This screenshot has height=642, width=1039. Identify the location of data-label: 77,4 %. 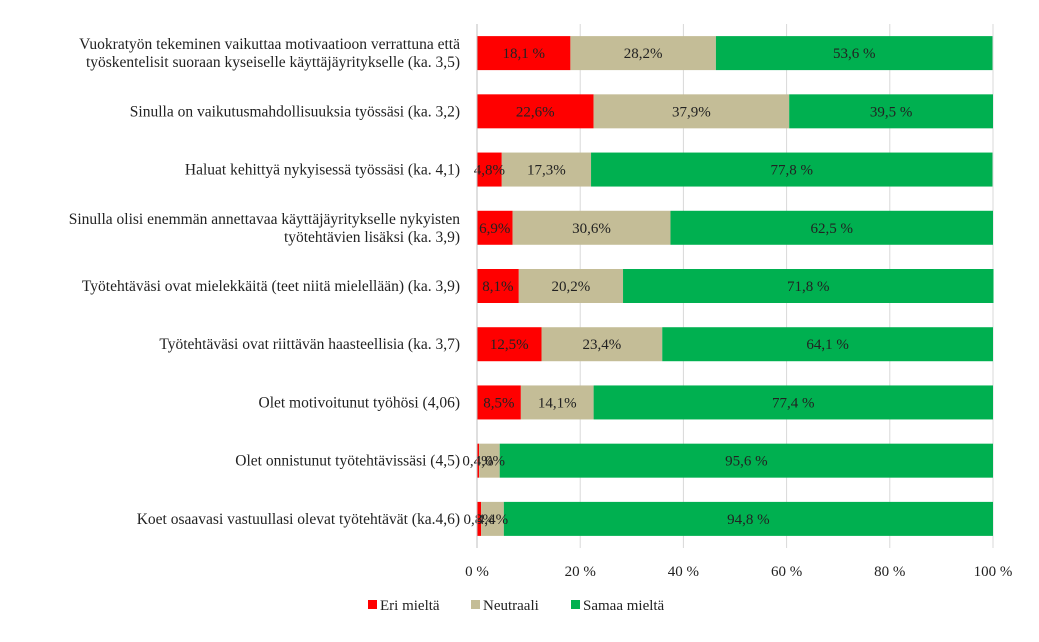
(793, 403).